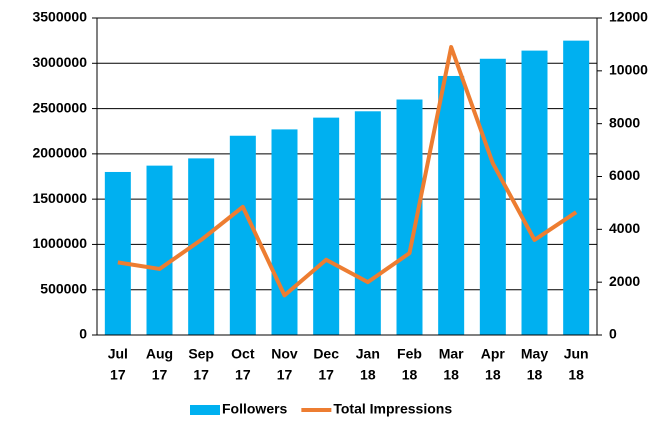  Describe the element at coordinates (628, 70) in the screenshot. I see `y2-tick-label: 10000` at that location.